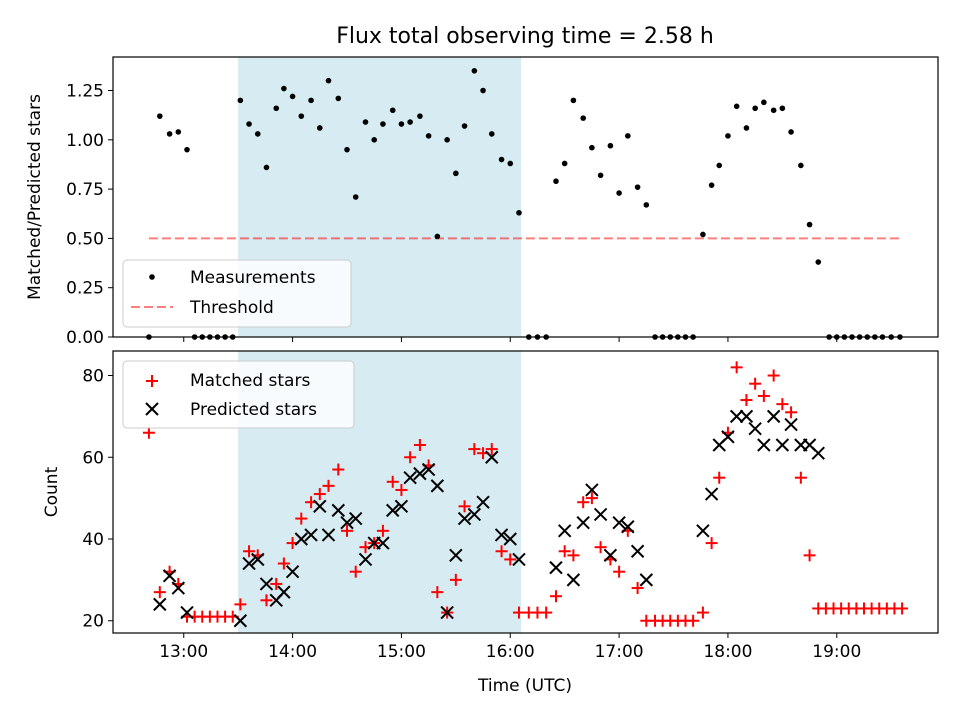 The width and height of the screenshot is (960, 720). What do you see at coordinates (510, 339) in the screenshot?
I see `ratio-x-axis-ticks` at bounding box center [510, 339].